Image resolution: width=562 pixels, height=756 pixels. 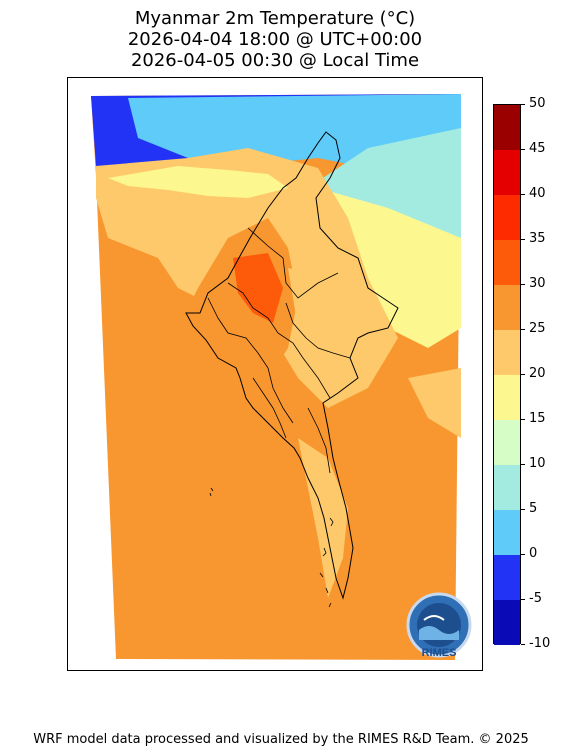 What do you see at coordinates (537, 418) in the screenshot?
I see `colorbar-tick-label: 15` at bounding box center [537, 418].